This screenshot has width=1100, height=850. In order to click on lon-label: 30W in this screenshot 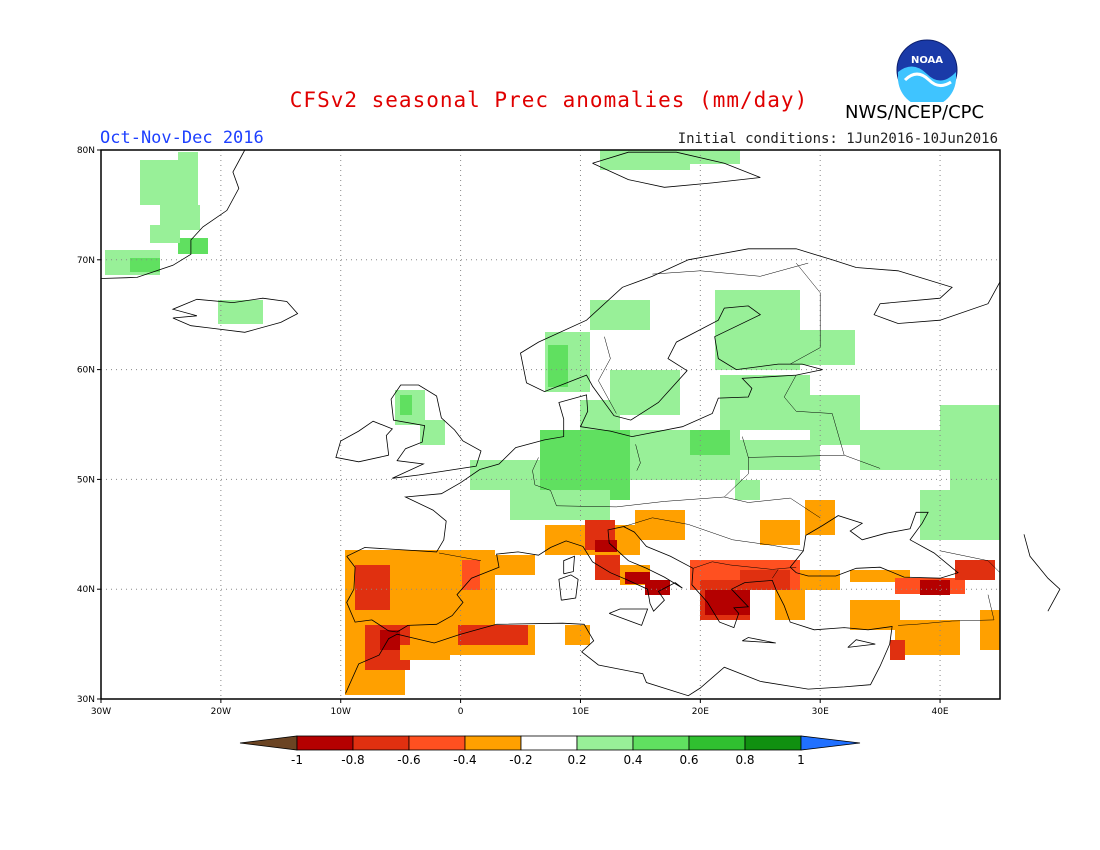, I will do `click(101, 712)`.